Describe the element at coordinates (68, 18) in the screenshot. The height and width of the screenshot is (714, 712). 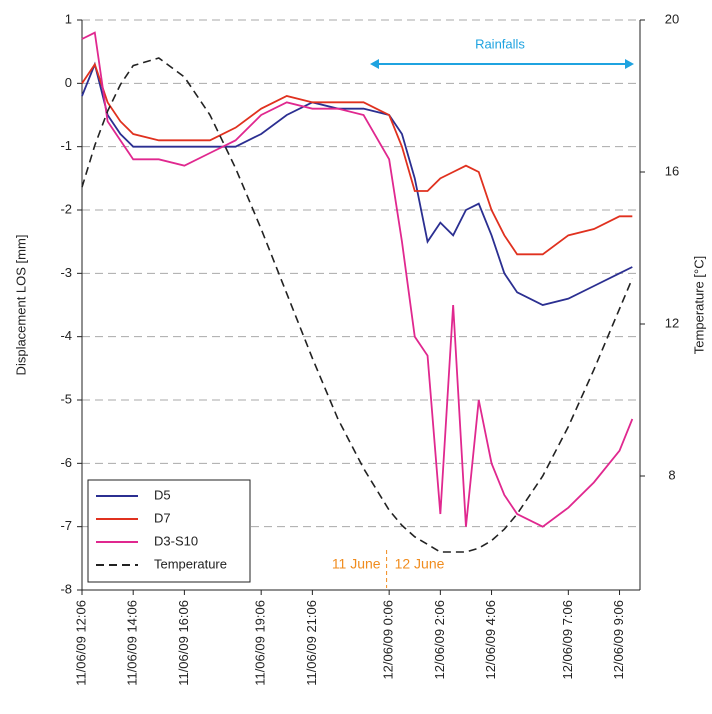
I see `y-tick-label: 1` at that location.